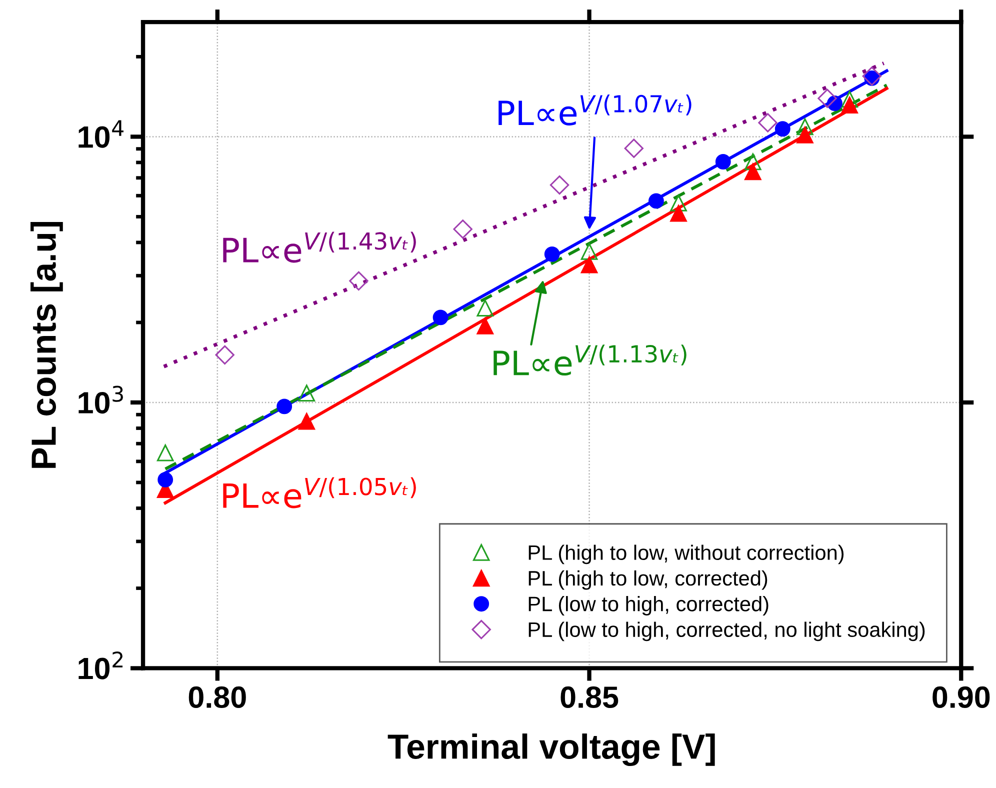 The image size is (996, 788). What do you see at coordinates (101, 134) in the screenshot?
I see `y-tick-label: 10$^{4}$` at bounding box center [101, 134].